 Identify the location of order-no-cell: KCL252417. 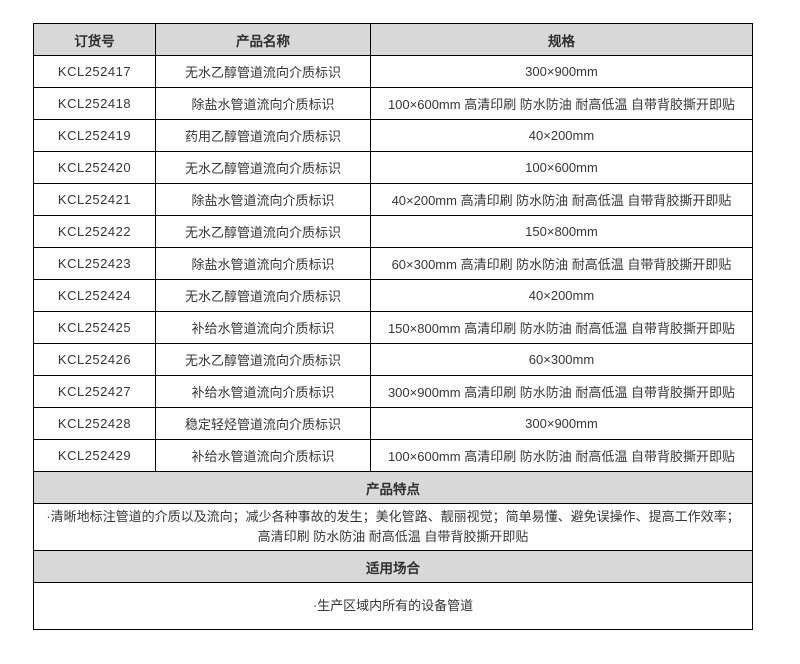
(94, 71).